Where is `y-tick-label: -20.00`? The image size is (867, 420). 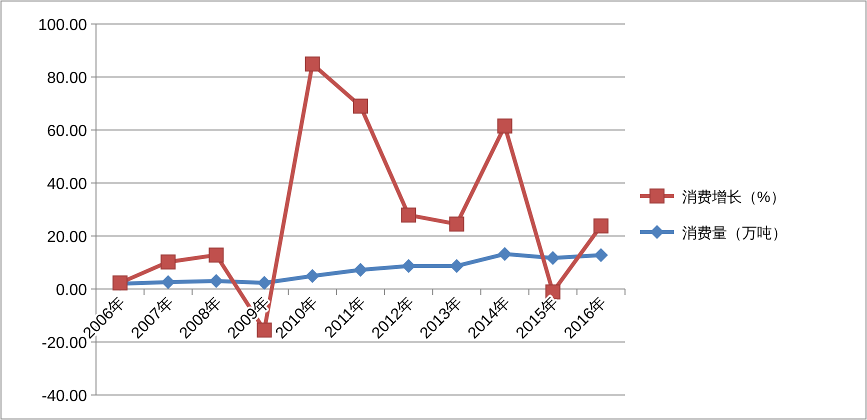 y-tick-label: -20.00 is located at coordinates (65, 343).